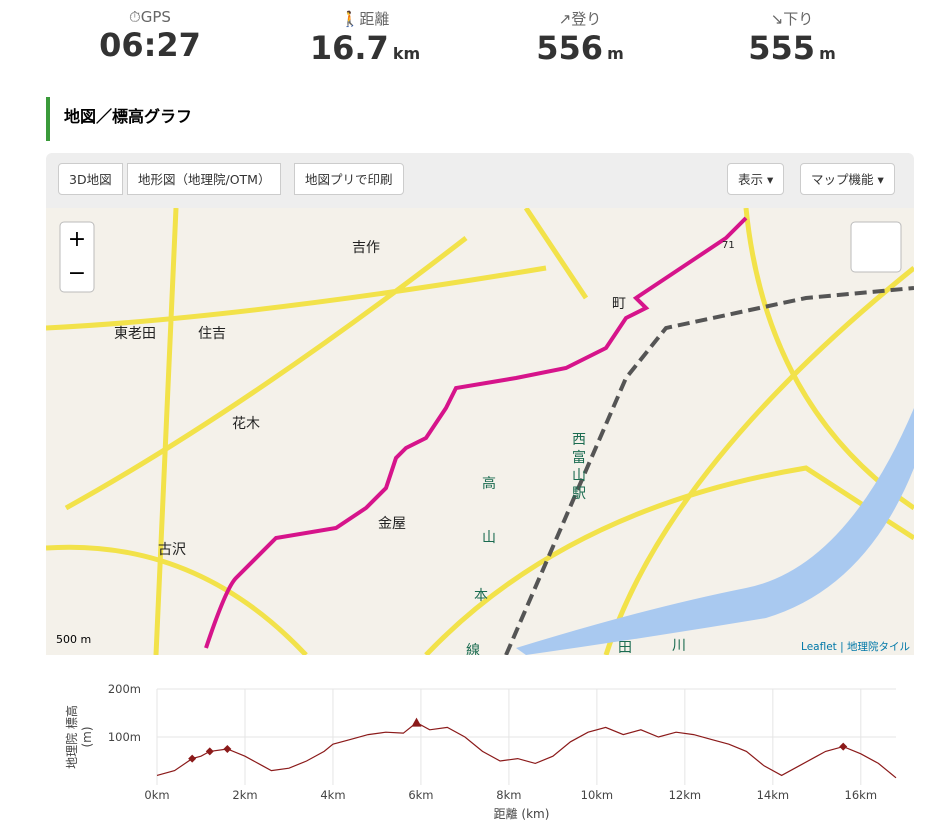  Describe the element at coordinates (480, 180) in the screenshot. I see `toolbar: 3D地図 地形図（地理院/OTM） 地図プリで印刷 表示 ▾ マップ機能 ▾` at that location.